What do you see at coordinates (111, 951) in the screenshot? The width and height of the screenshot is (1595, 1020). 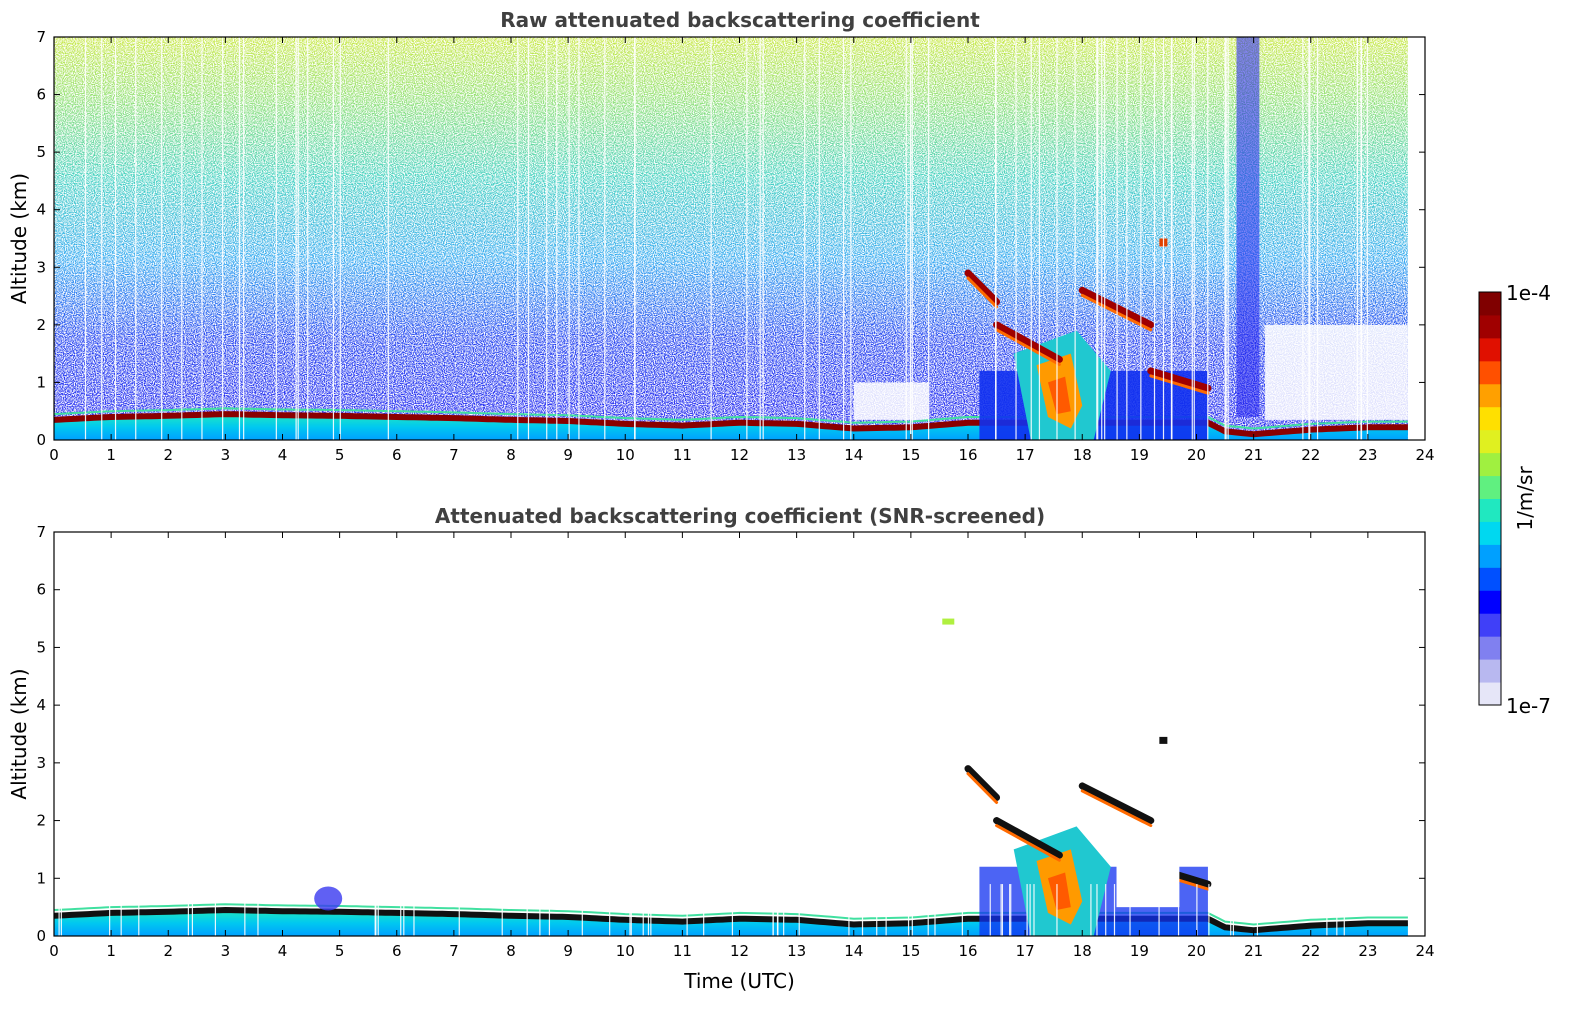 I see `x-tick-label: 1` at bounding box center [111, 951].